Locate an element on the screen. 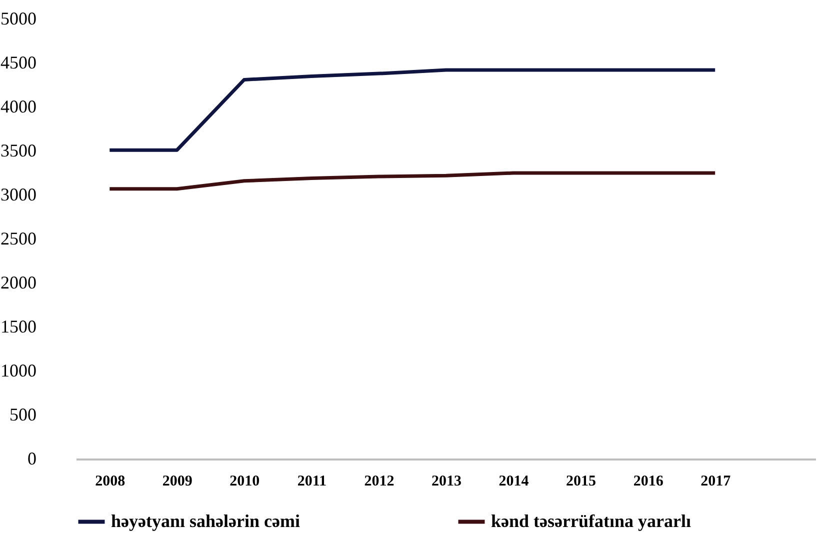 The width and height of the screenshot is (818, 556). x-tick-label: 2014 is located at coordinates (514, 482).